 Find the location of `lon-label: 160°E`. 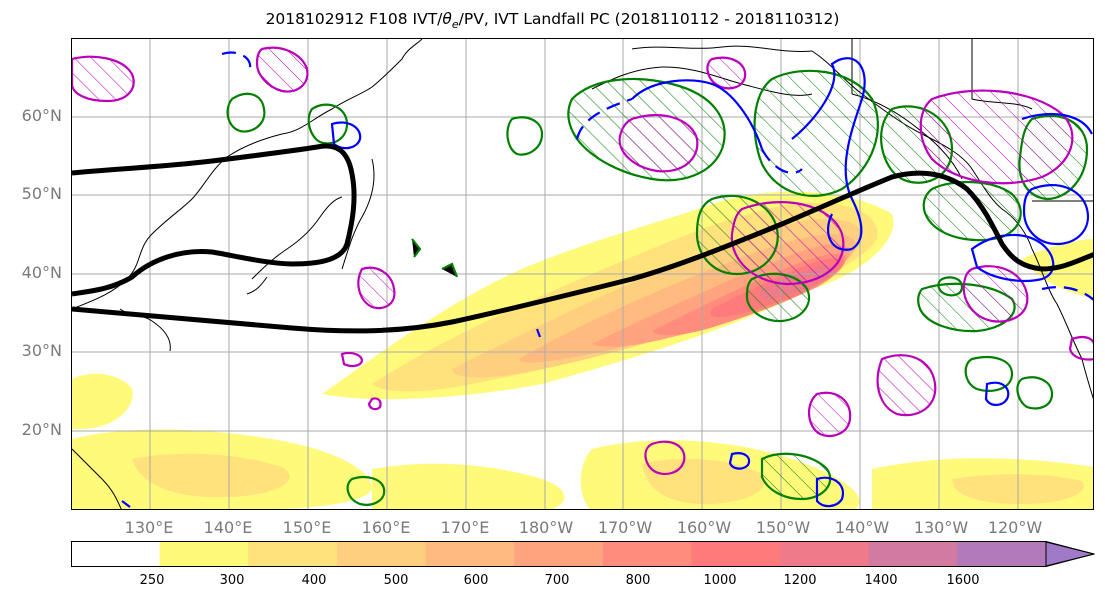

lon-label: 160°E is located at coordinates (386, 527).